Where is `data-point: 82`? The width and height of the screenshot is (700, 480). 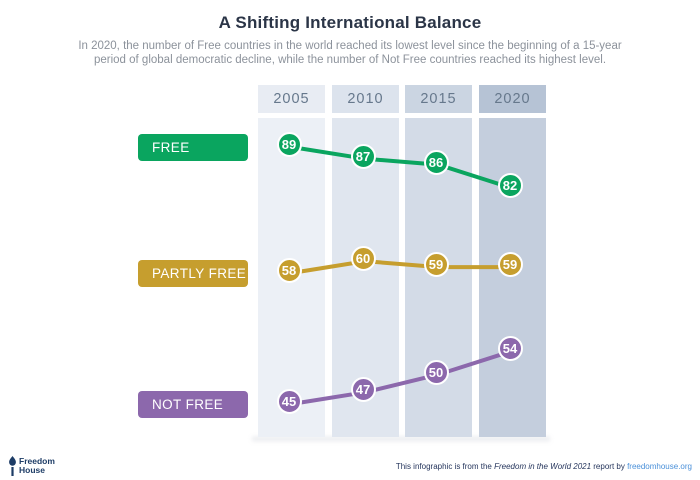
data-point: 82 is located at coordinates (510, 186).